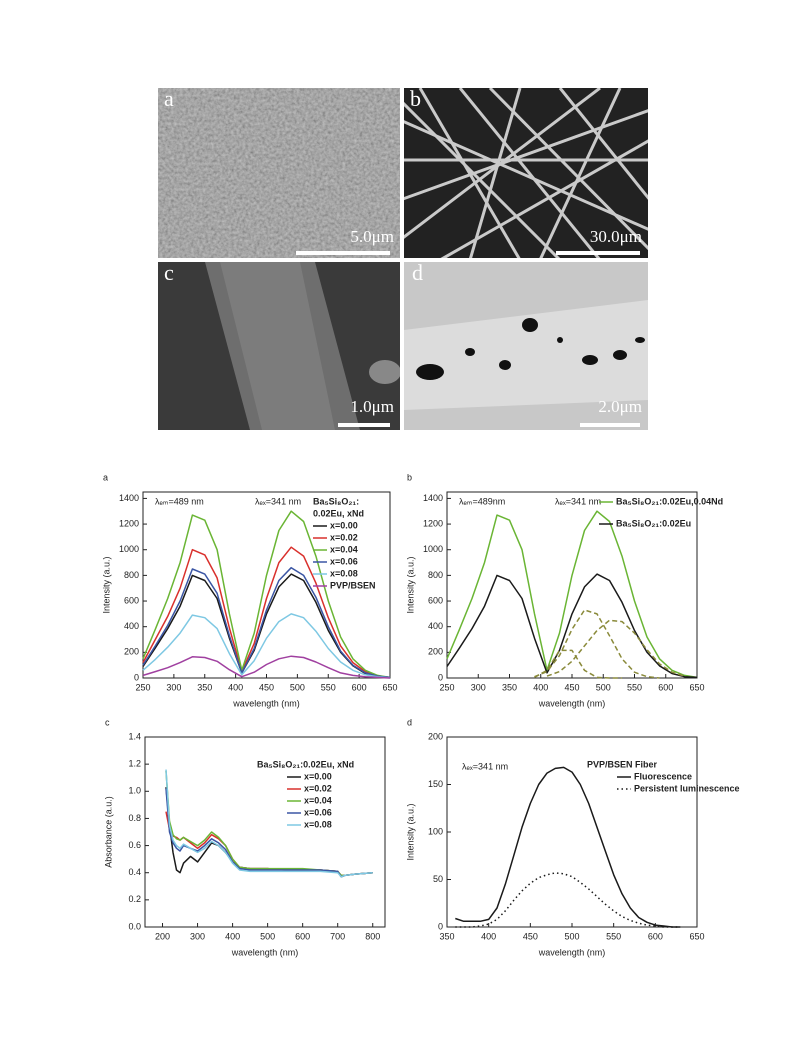 The height and width of the screenshot is (1057, 793). I want to click on panel-letter: b, so click(415, 98).